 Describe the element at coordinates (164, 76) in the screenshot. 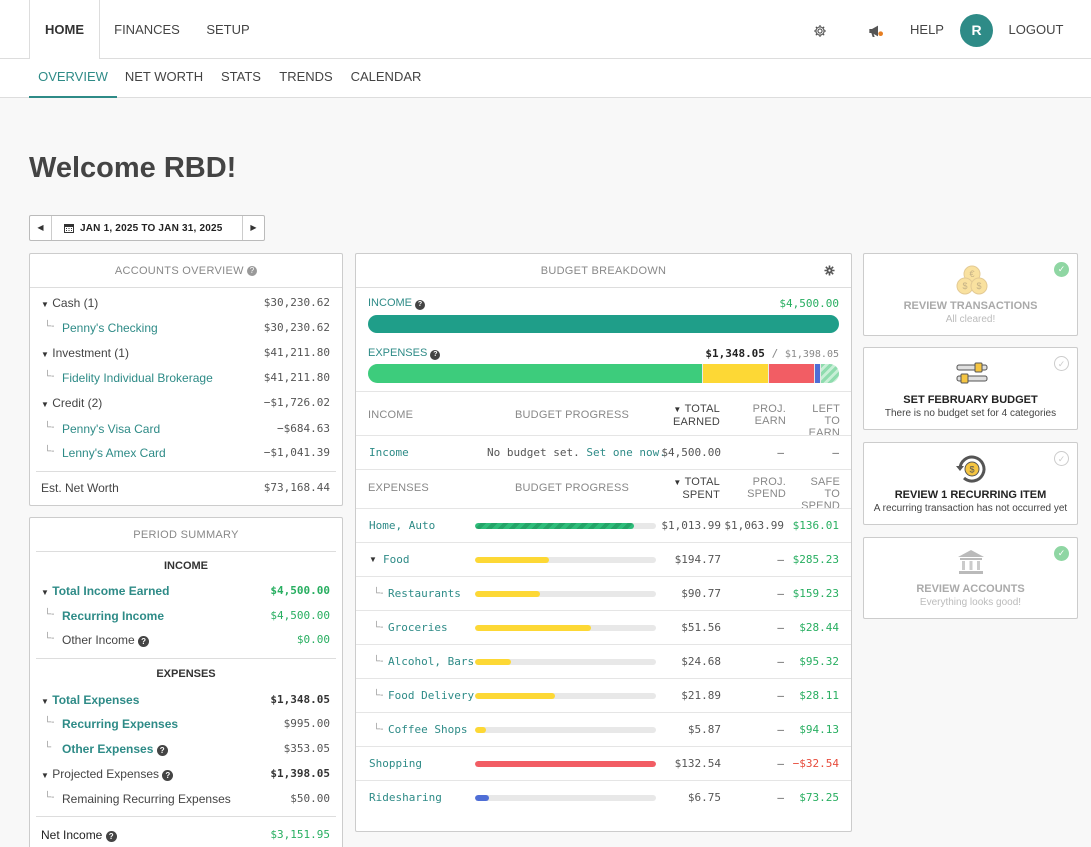

I see `tab-net-worth: NET WORTH` at that location.